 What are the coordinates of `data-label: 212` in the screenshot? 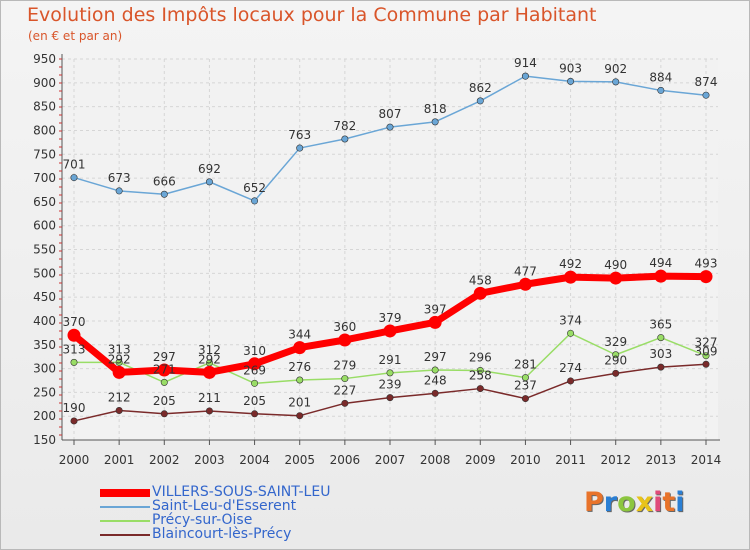 It's located at (119, 397).